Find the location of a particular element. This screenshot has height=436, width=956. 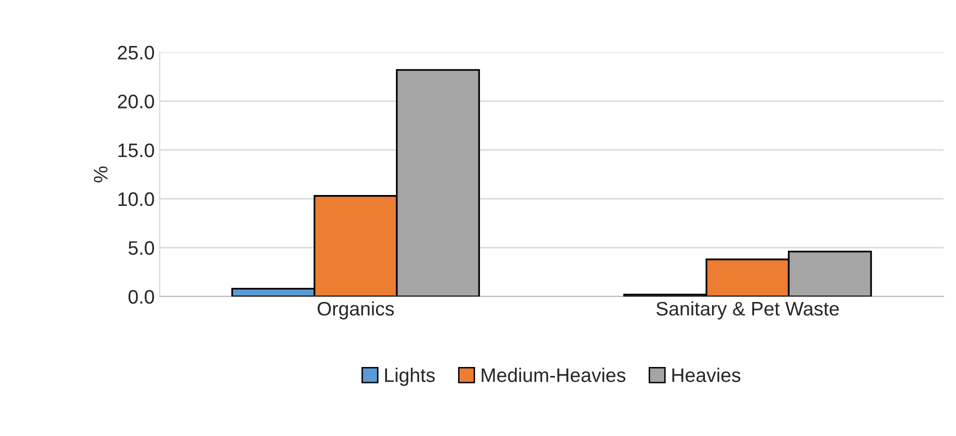

x-tick-label: Organics is located at coordinates (356, 310).